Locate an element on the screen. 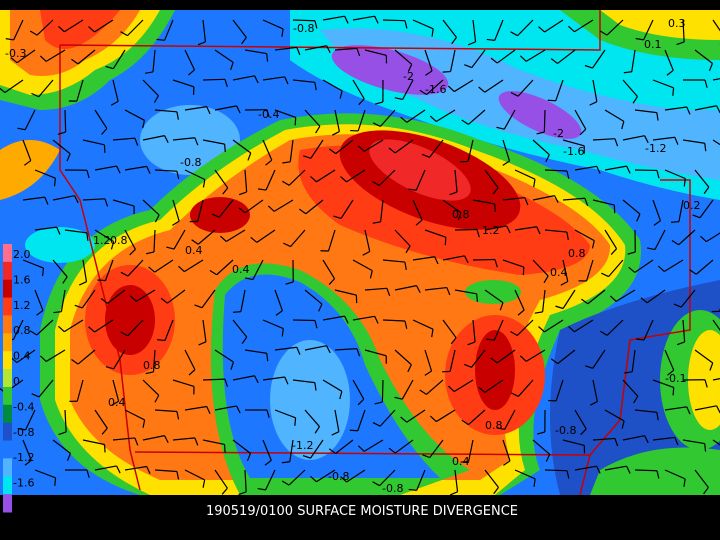 This screenshot has width=720, height=540. caption: 190519/0100 SURFACE MOISTURE DIVERGENCE is located at coordinates (362, 511).